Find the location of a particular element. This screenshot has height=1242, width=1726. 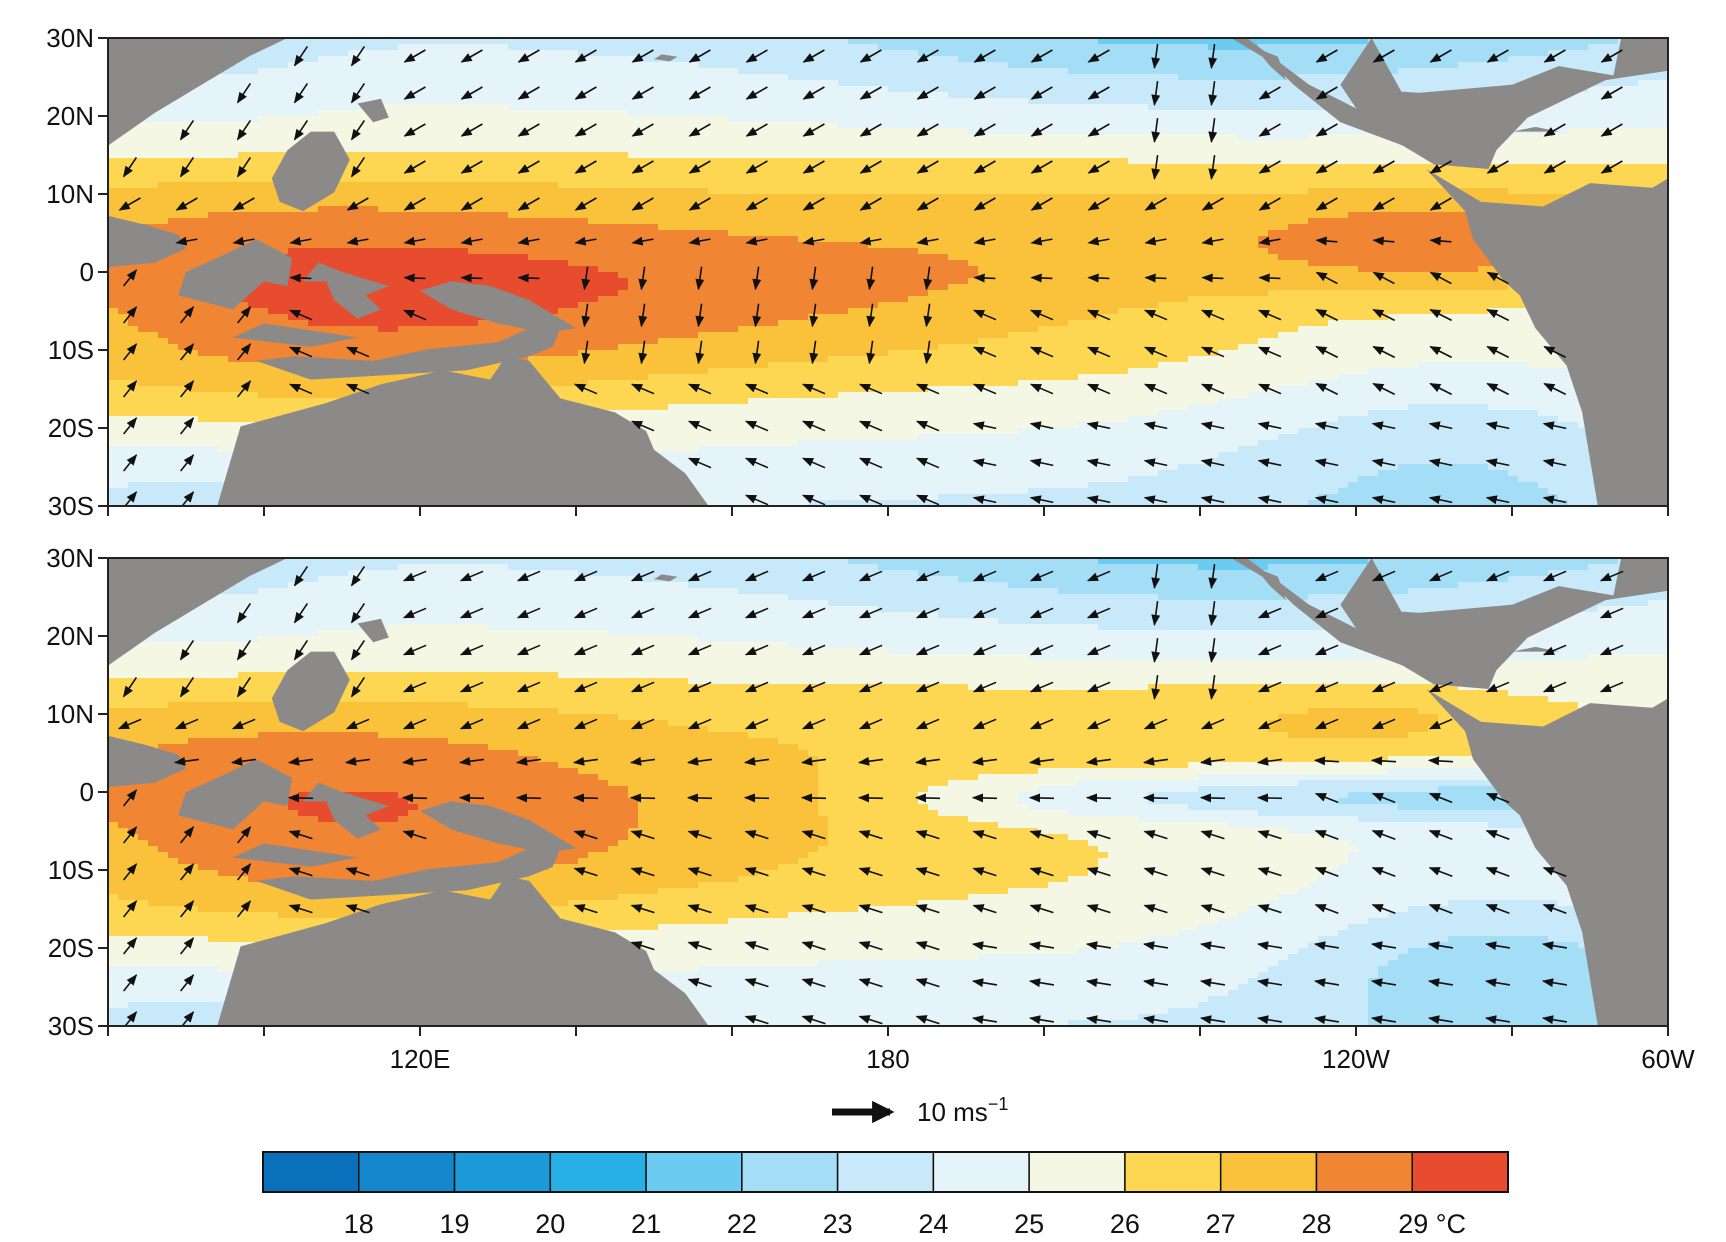

lat-label: 0 is located at coordinates (87, 792).